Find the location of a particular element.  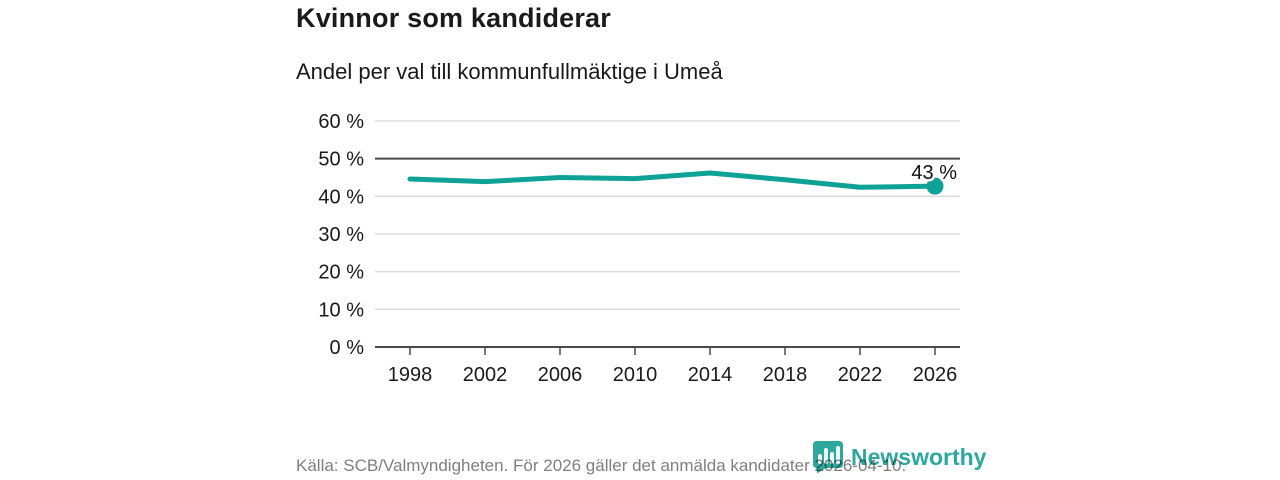

x-axis-label: 2026 is located at coordinates (935, 375).